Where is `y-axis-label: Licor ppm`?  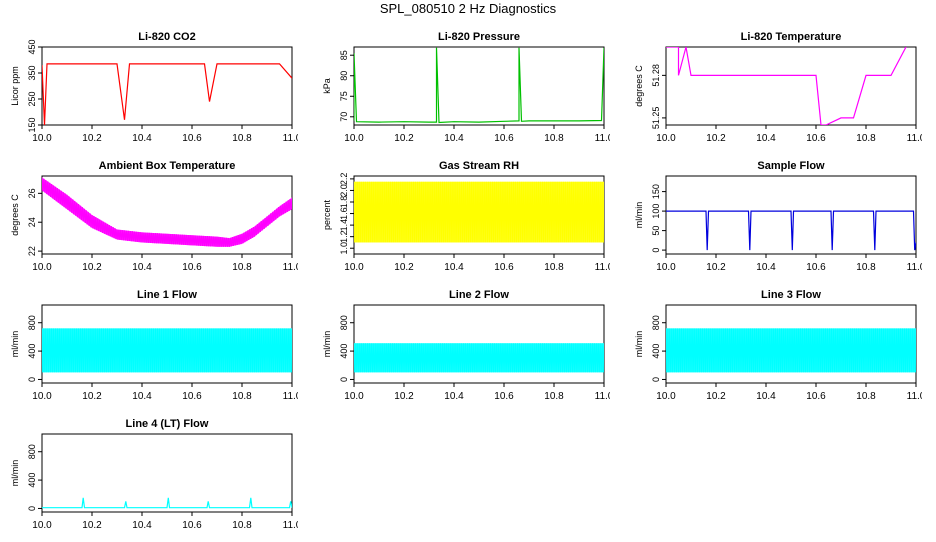
y-axis-label: Licor ppm is located at coordinates (15, 86).